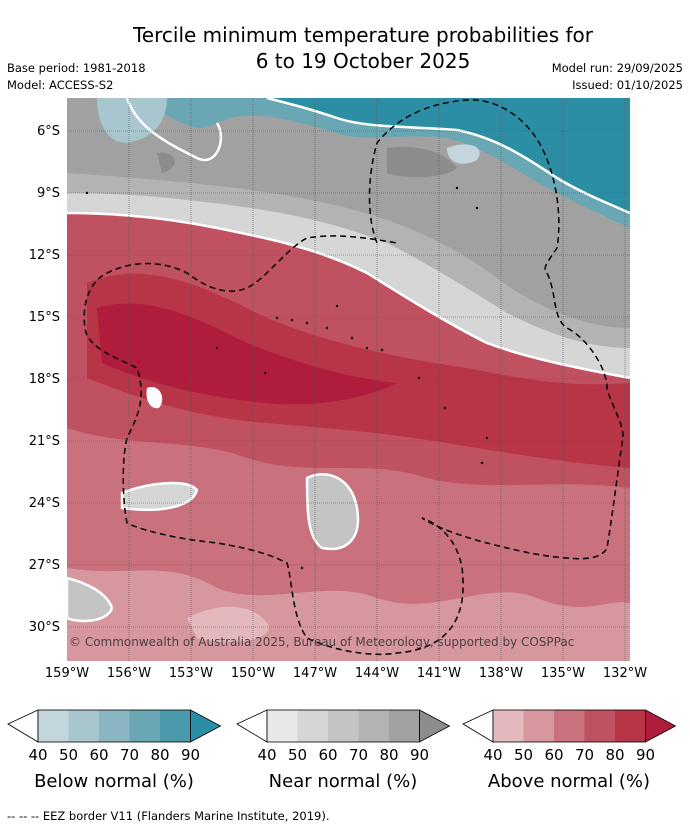 Image resolution: width=690 pixels, height=827 pixels. Describe the element at coordinates (617, 68) in the screenshot. I see `model-run-text: Model run: 29/09/2025` at that location.